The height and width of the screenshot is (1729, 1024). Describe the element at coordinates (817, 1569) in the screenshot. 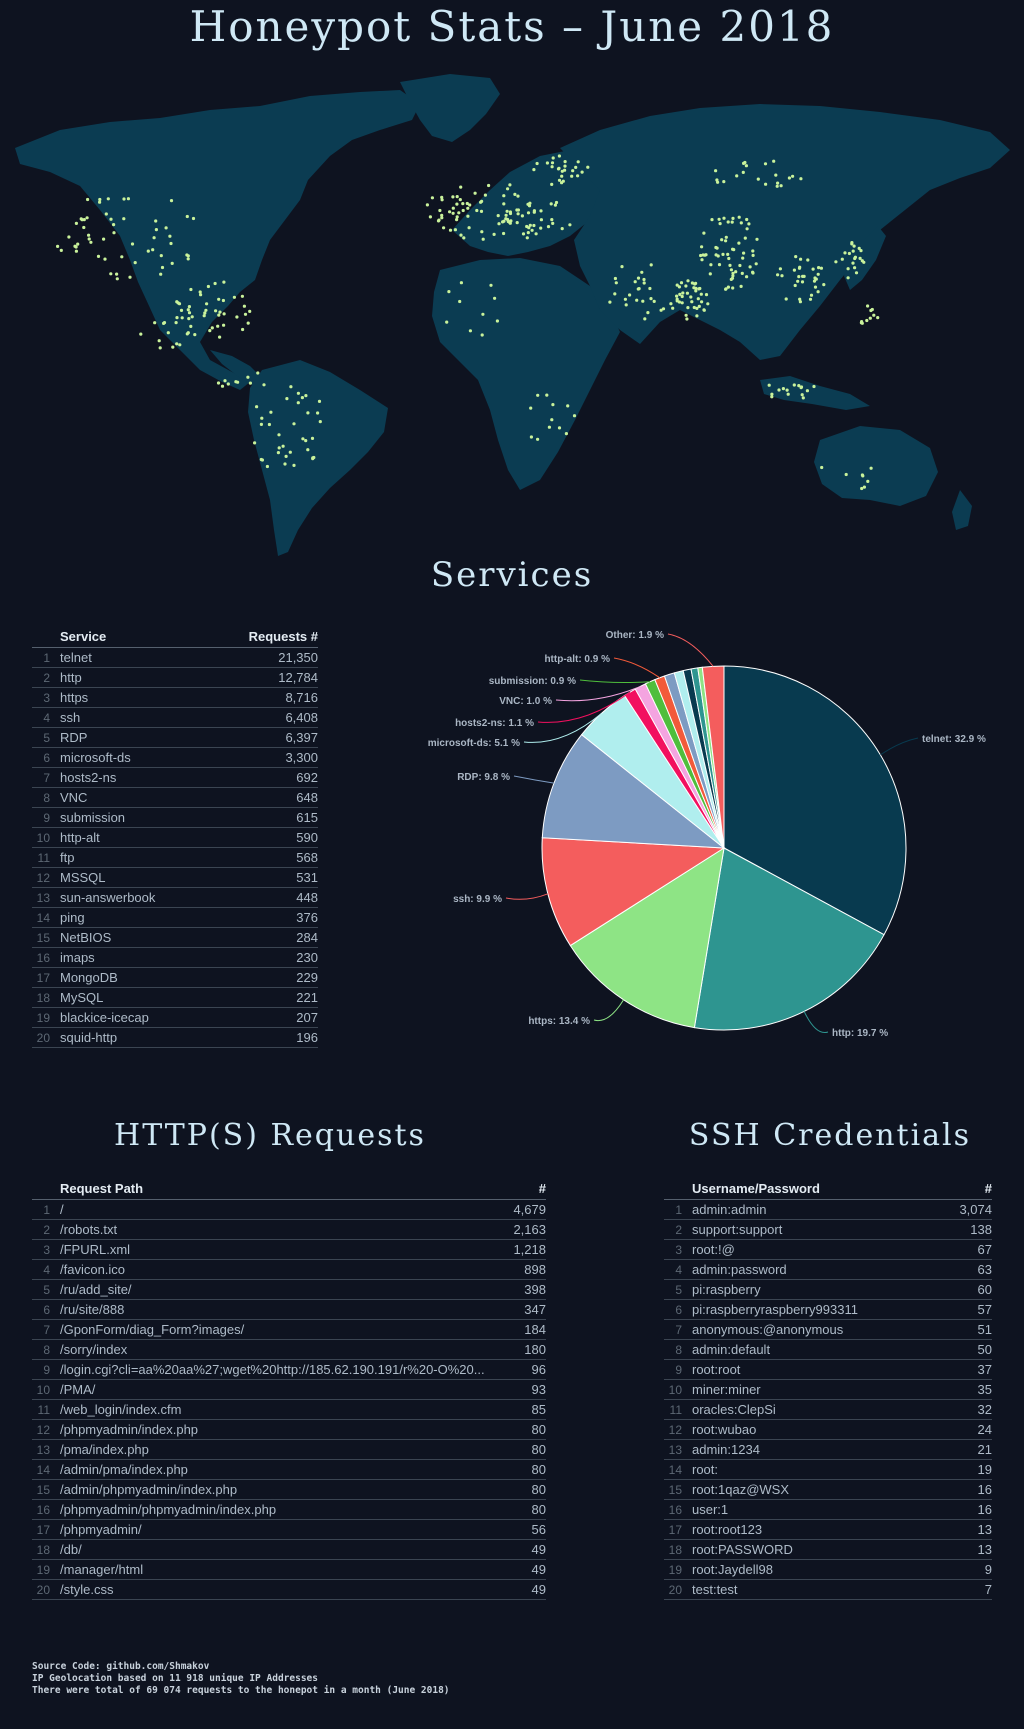

I see `row-name: root:Jaydell98` at that location.